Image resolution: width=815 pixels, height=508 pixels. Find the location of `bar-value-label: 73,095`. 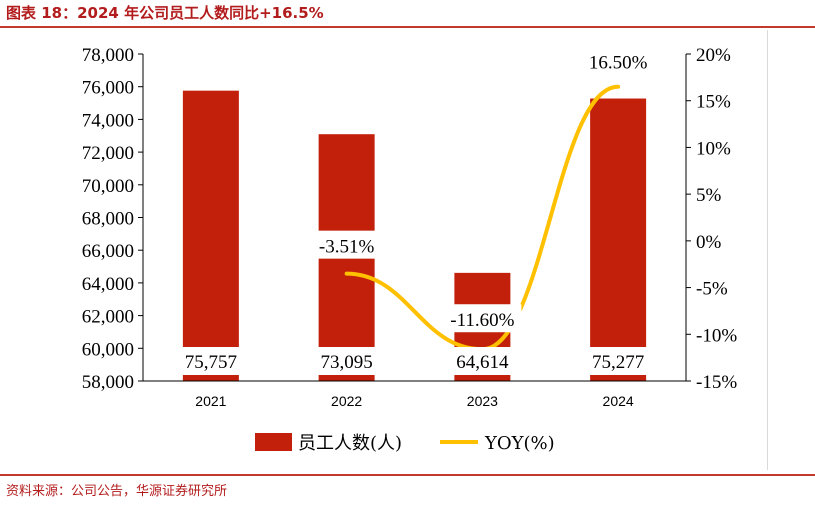

bar-value-label: 73,095 is located at coordinates (347, 362).